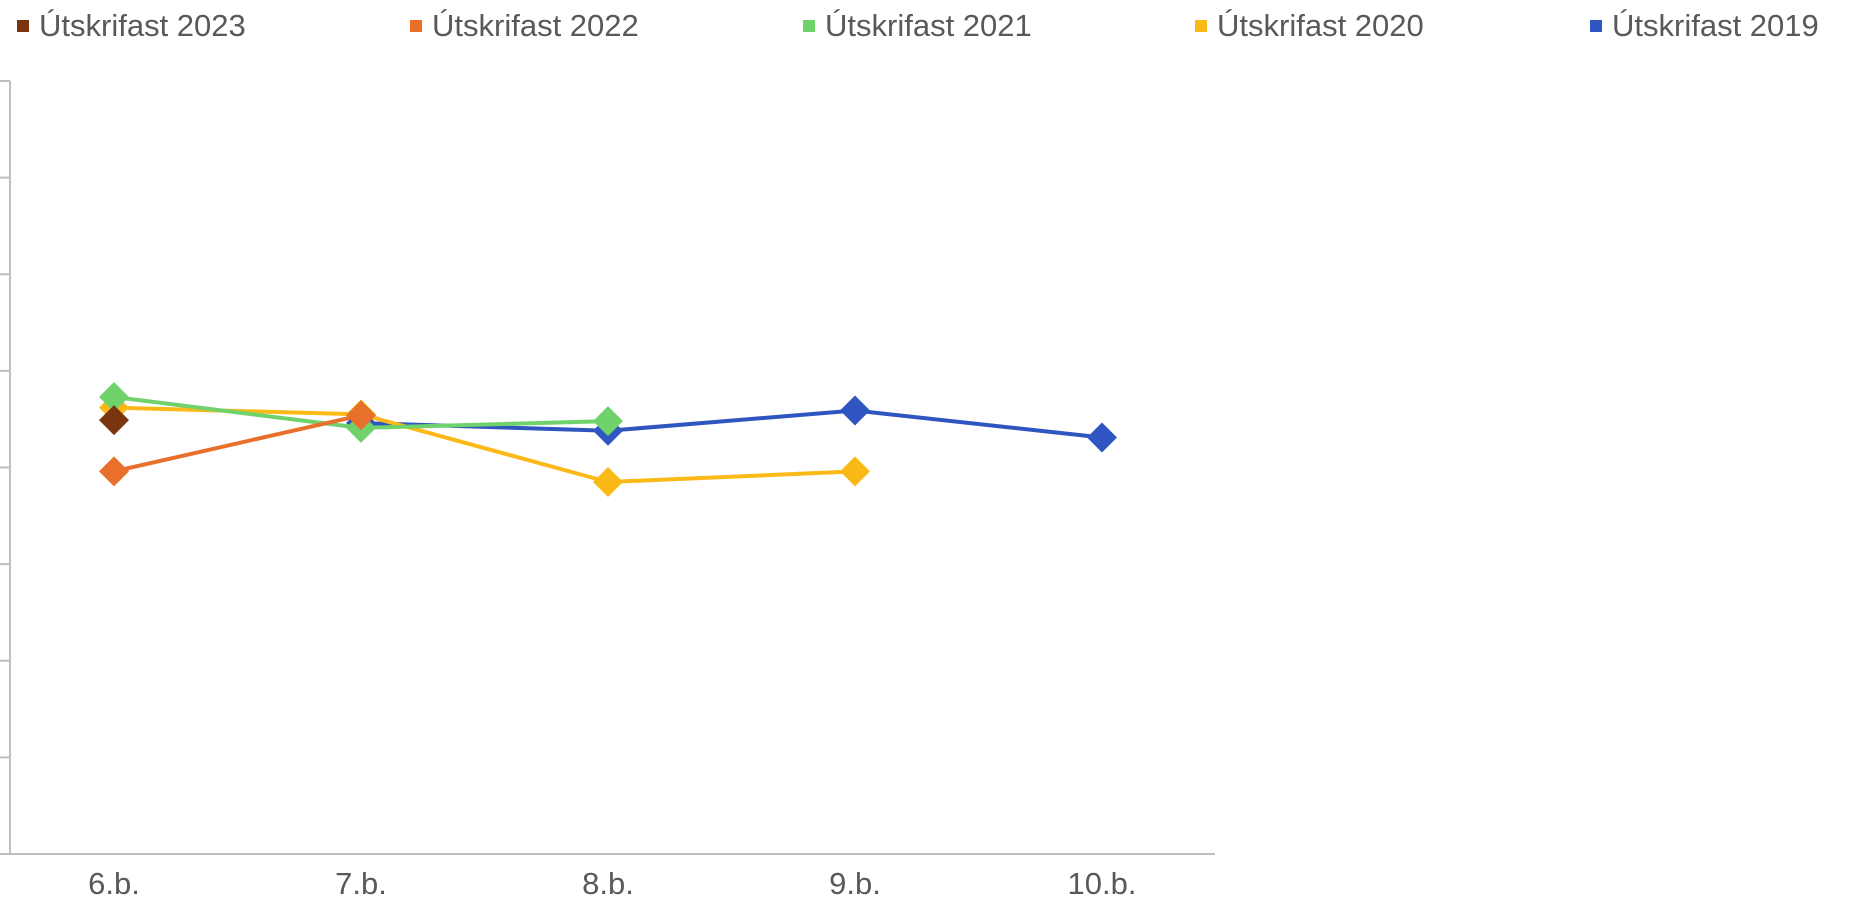 This screenshot has width=1864, height=909. What do you see at coordinates (928, 25) in the screenshot?
I see `legend-label: Útskrifast 2021` at bounding box center [928, 25].